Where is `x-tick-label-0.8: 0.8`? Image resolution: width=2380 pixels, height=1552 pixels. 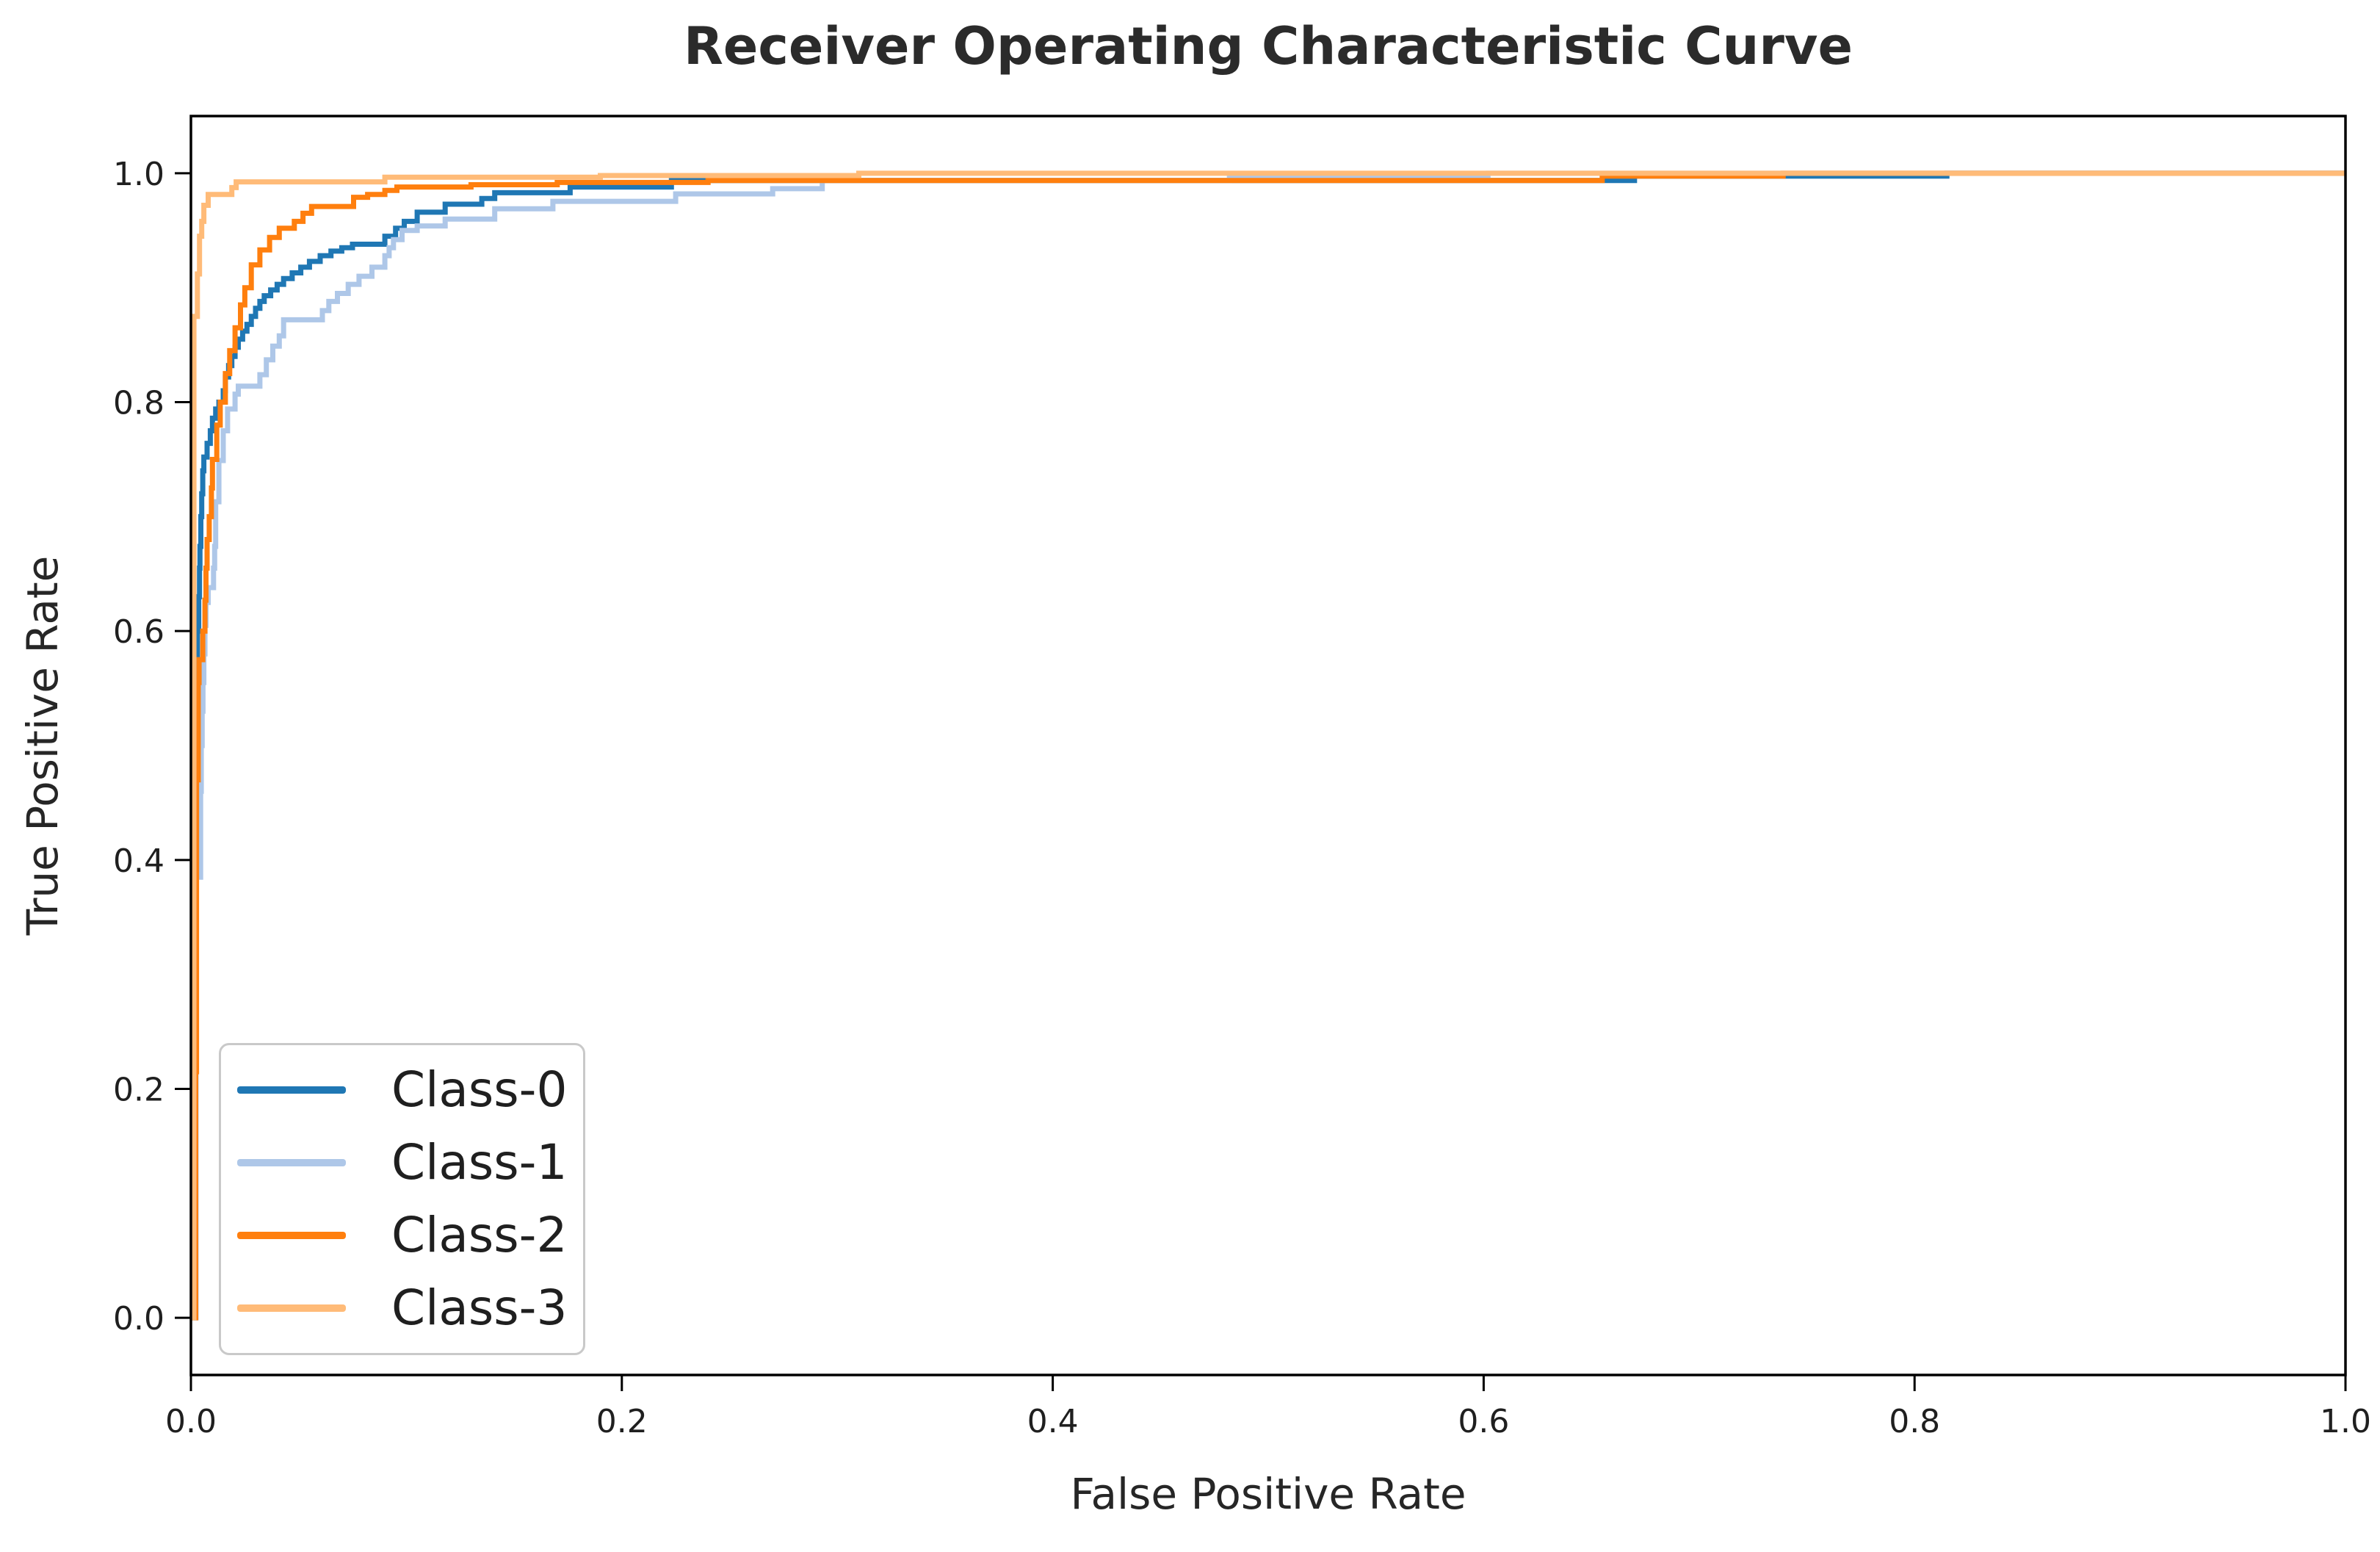 x-tick-label-0.8: 0.8 is located at coordinates (1915, 1421).